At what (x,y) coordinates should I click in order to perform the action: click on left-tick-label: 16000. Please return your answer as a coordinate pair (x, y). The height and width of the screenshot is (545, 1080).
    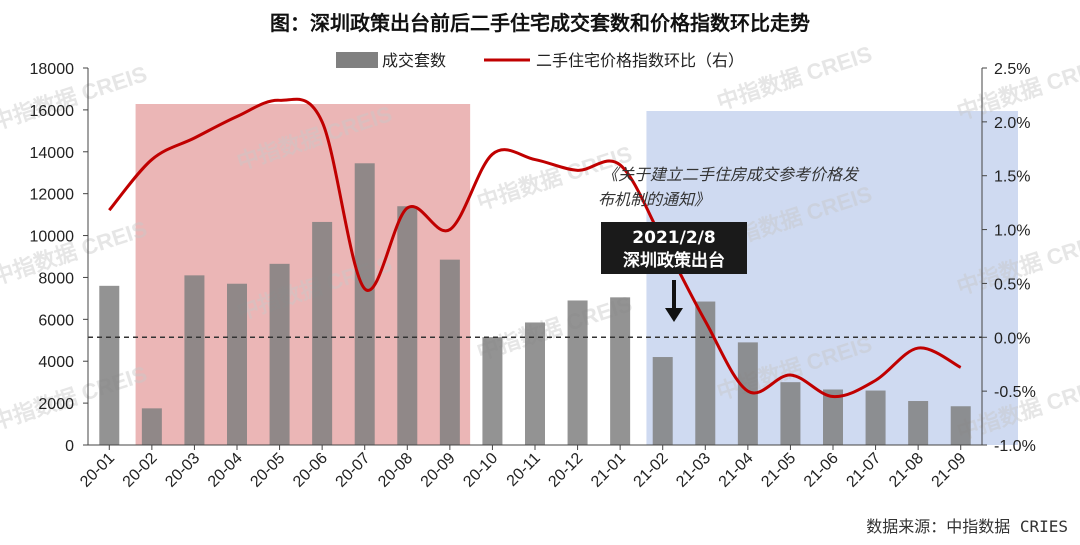
    Looking at the image, I should click on (52, 111).